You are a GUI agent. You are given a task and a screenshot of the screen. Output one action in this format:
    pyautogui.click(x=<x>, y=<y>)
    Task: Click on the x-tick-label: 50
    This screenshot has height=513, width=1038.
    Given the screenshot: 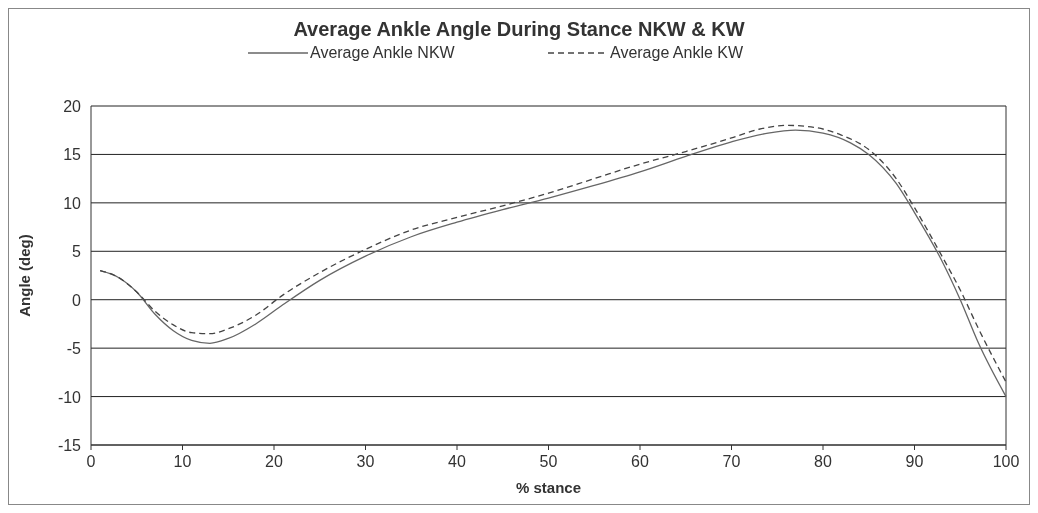 What is the action you would take?
    pyautogui.click(x=548, y=461)
    